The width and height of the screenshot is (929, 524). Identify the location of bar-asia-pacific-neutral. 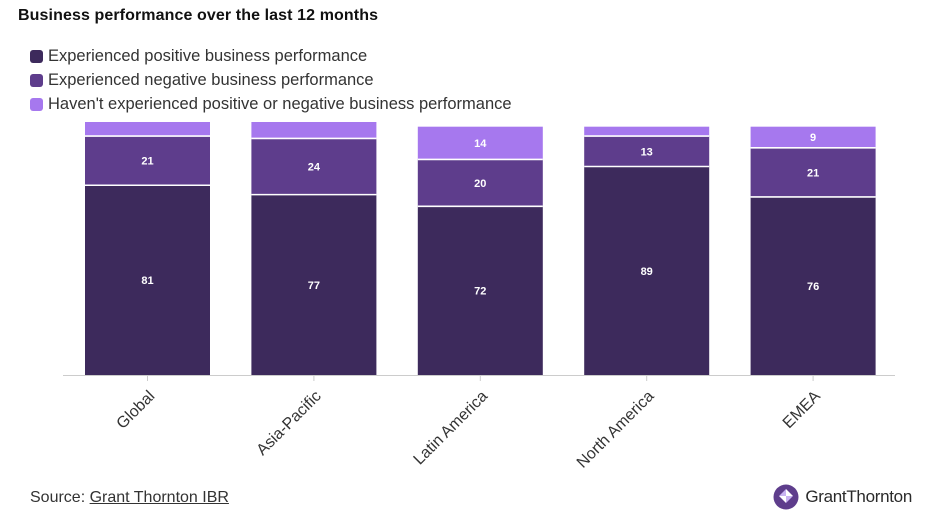
(314, 130).